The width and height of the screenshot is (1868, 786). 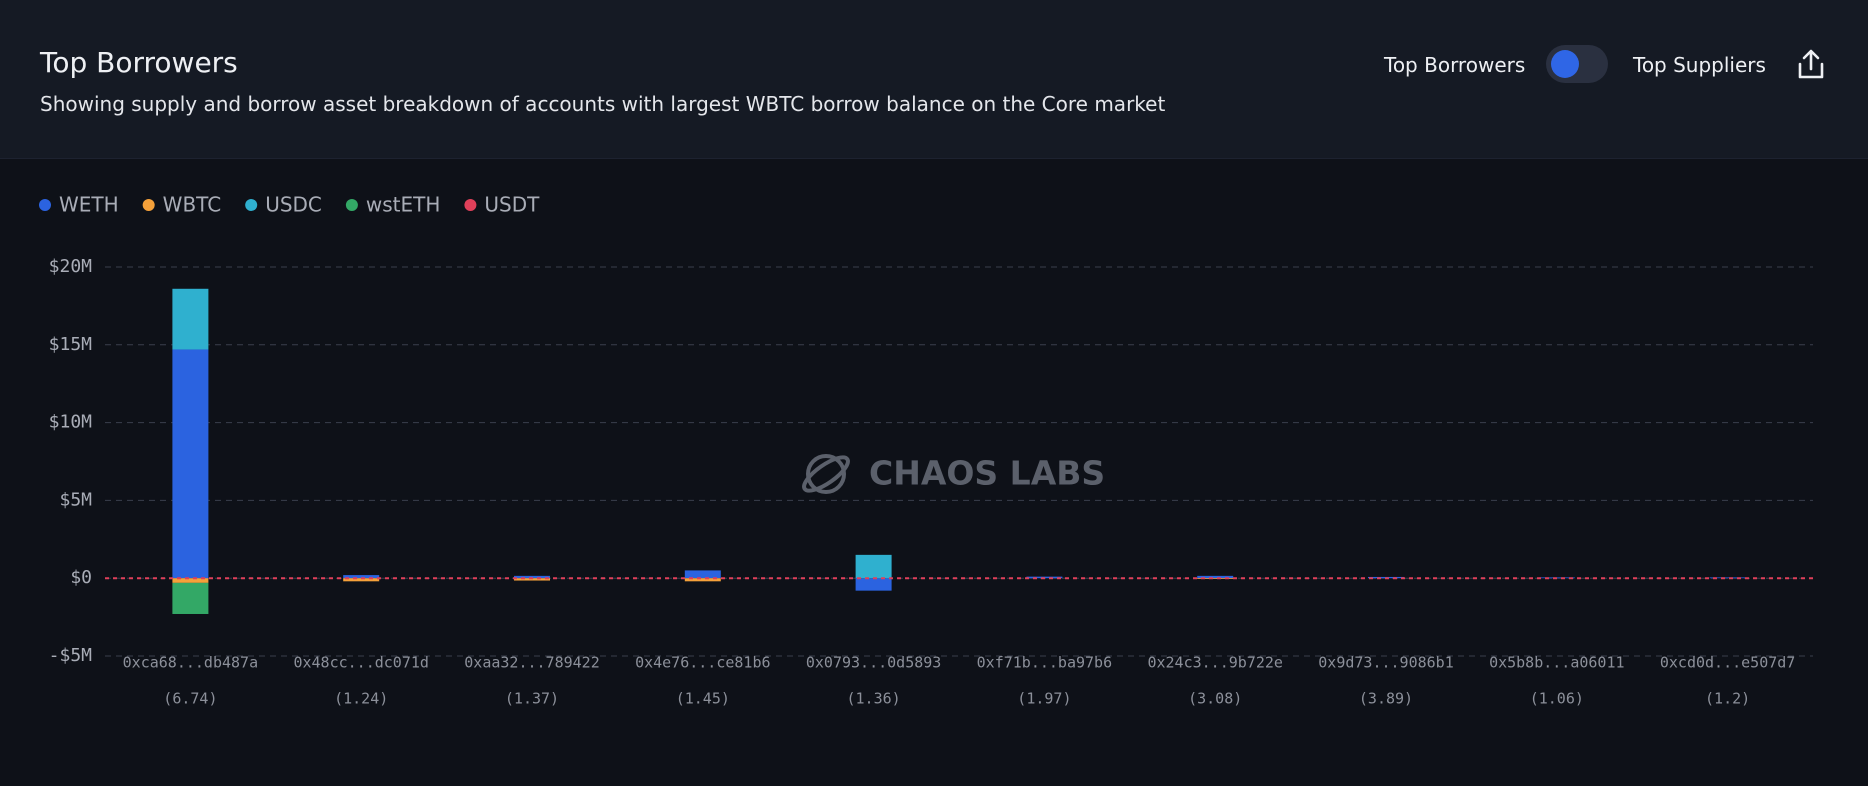 I want to click on legend-label: WBTC, so click(x=192, y=205).